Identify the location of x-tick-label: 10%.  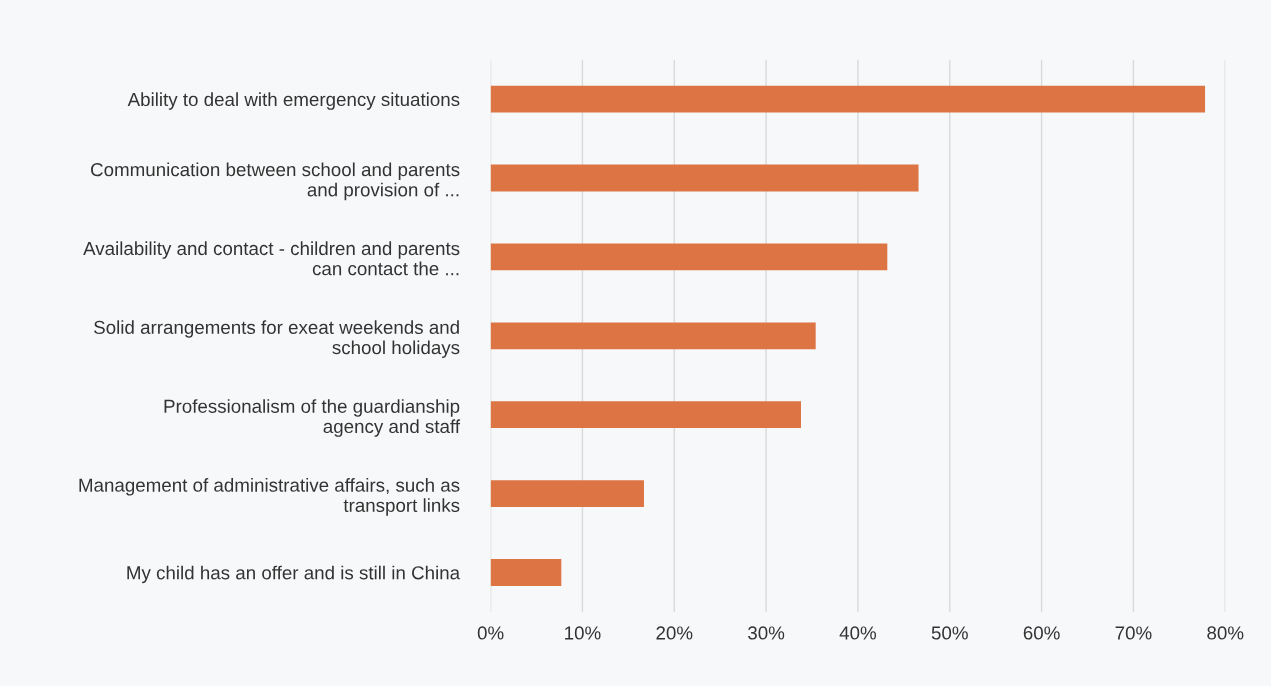
(583, 633).